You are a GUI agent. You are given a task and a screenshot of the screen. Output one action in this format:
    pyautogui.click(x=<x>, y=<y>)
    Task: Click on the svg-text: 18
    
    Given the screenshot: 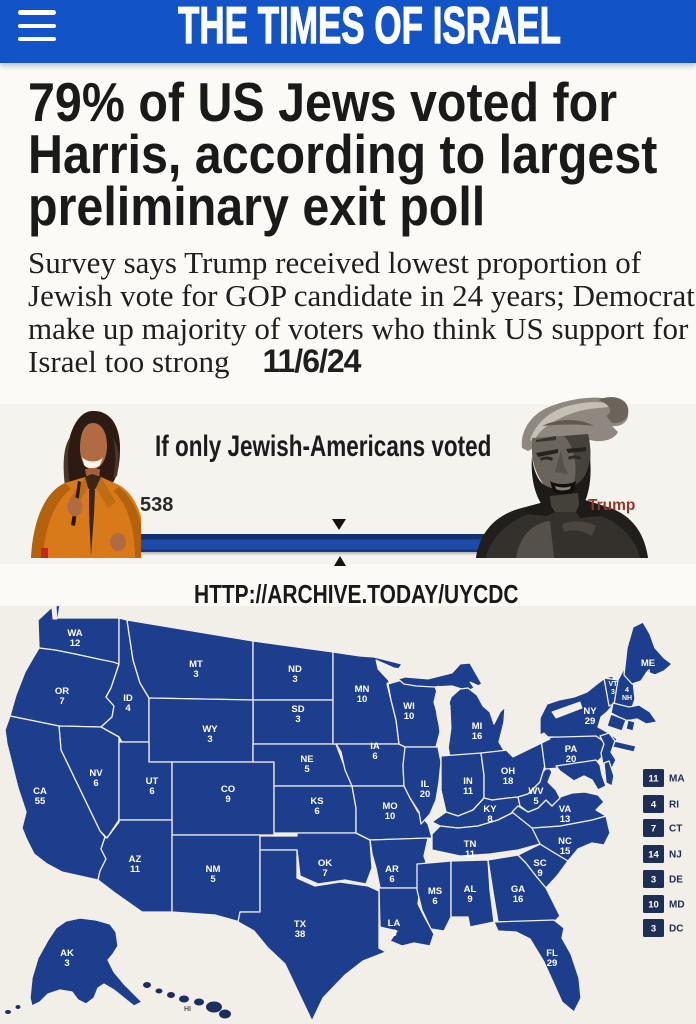 What is the action you would take?
    pyautogui.click(x=508, y=781)
    